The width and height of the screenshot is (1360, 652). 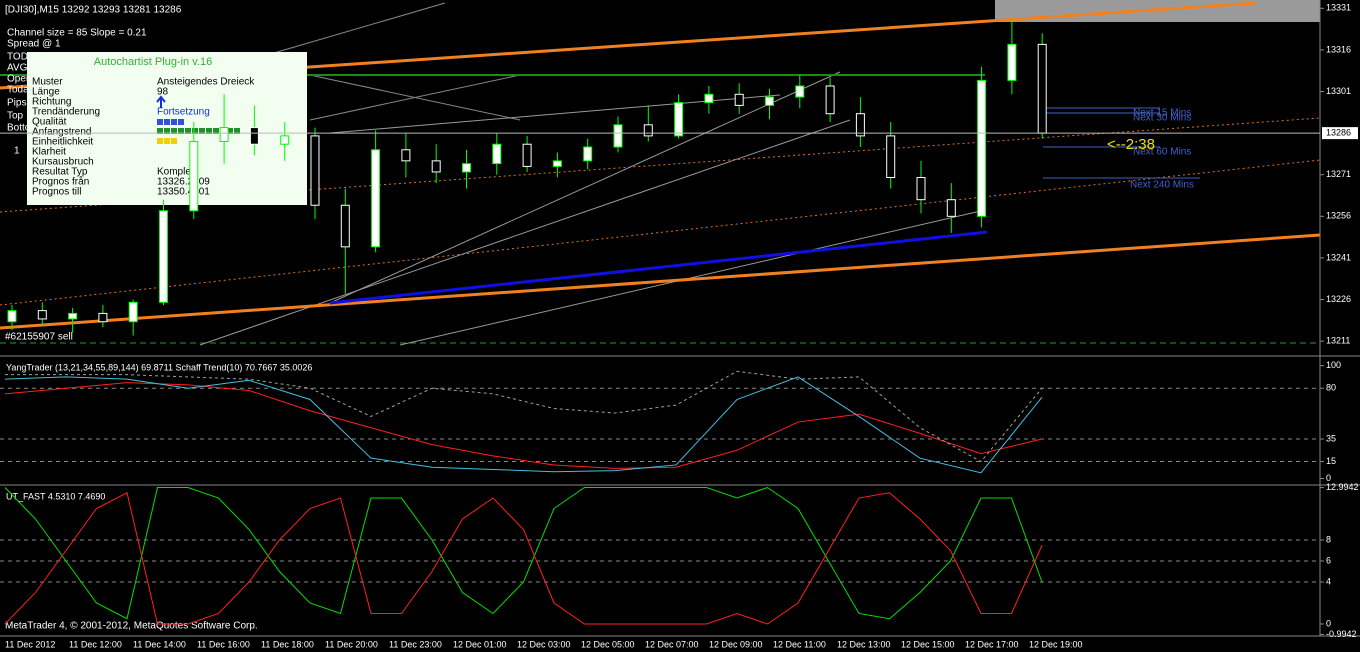 What do you see at coordinates (183, 192) in the screenshot?
I see `row-value: 13350.4501` at bounding box center [183, 192].